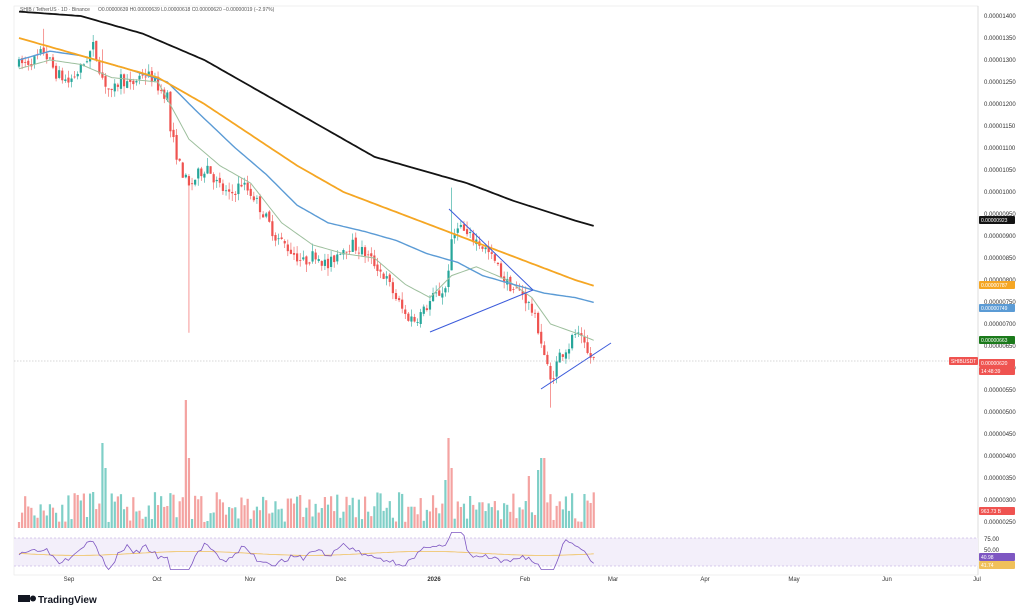 This screenshot has height=611, width=1024. What do you see at coordinates (1000, 171) in the screenshot?
I see `y-tick-label: 0.00001050` at bounding box center [1000, 171].